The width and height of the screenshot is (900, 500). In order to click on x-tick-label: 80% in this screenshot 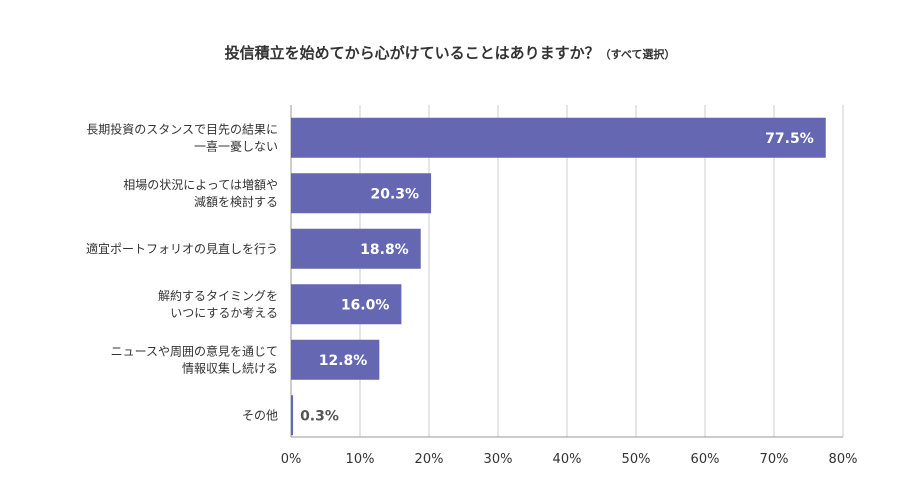, I will do `click(843, 459)`.